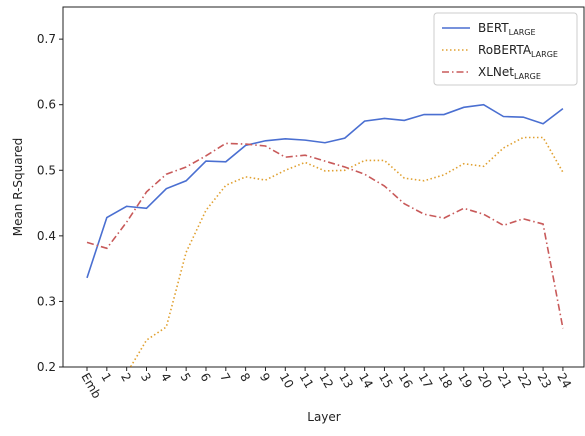 The width and height of the screenshot is (585, 436). I want to click on legend-label: RoBERTALARGE, so click(518, 51).